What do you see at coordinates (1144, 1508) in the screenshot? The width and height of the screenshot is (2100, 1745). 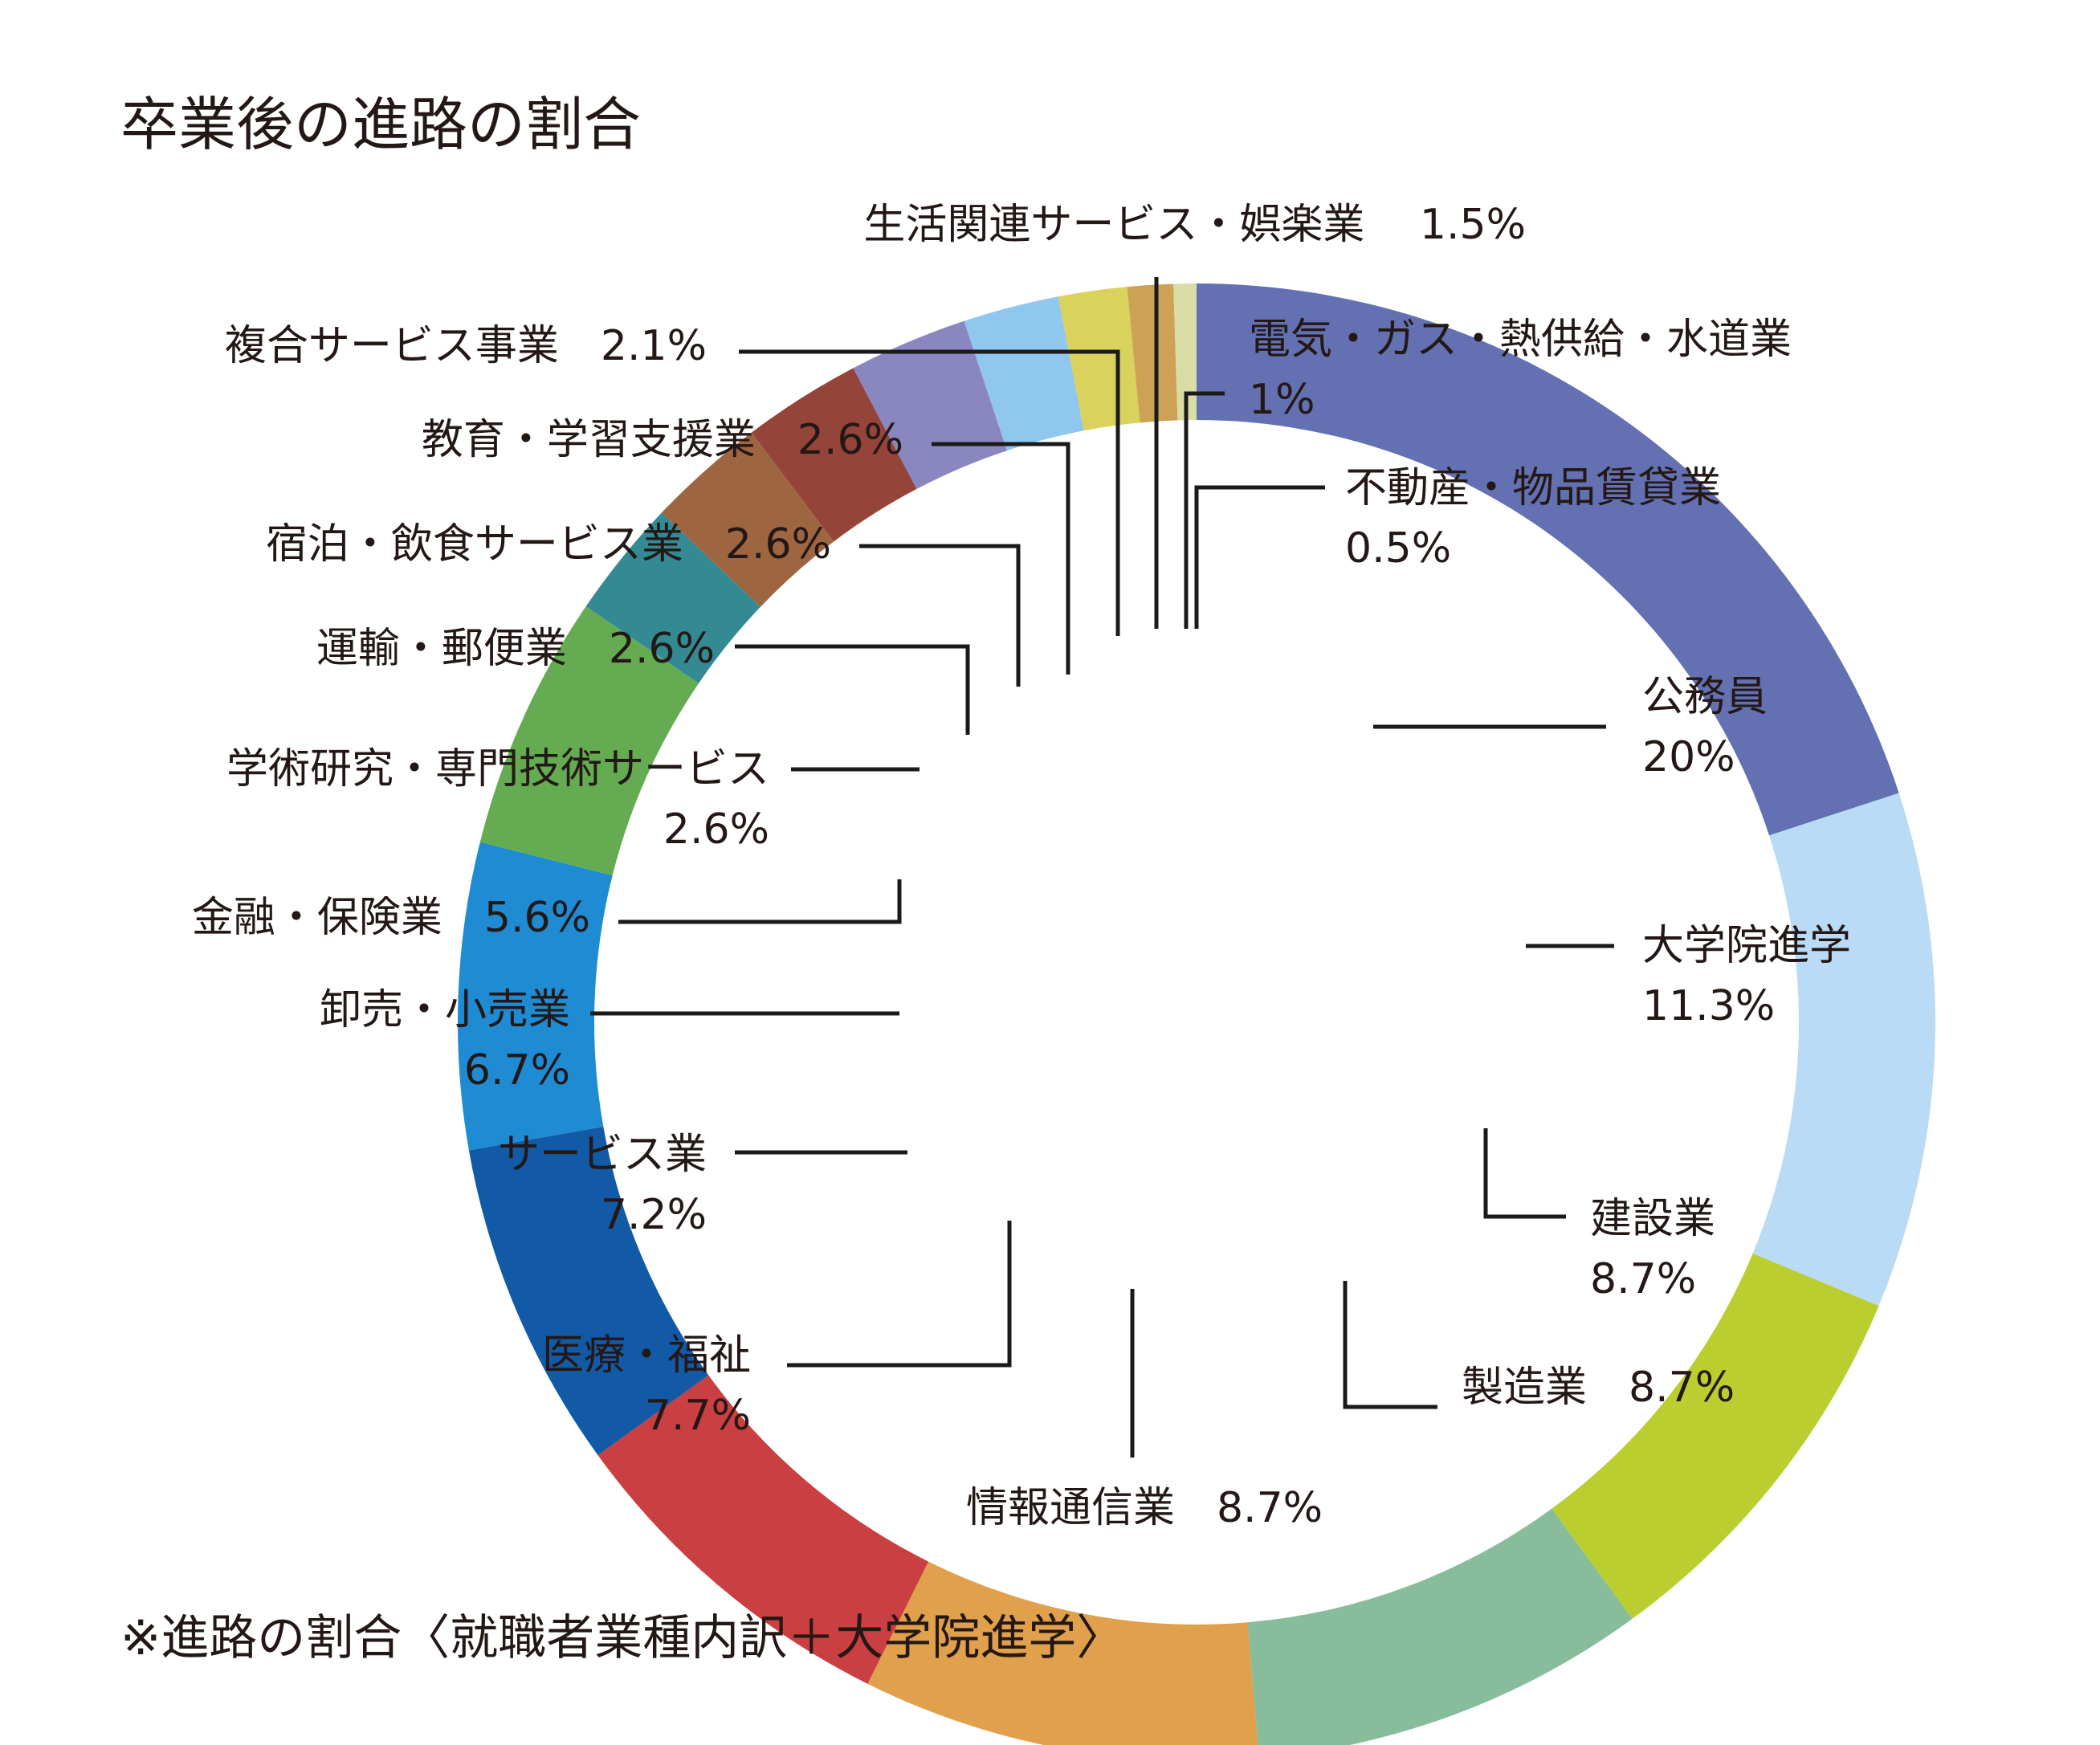 I see `slice-label-情報通信業: 情報通信業 8.7%` at bounding box center [1144, 1508].